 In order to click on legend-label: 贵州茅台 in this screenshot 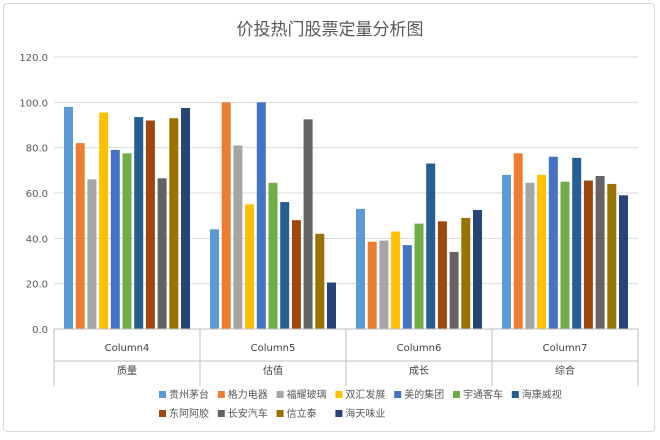, I will do `click(189, 394)`.